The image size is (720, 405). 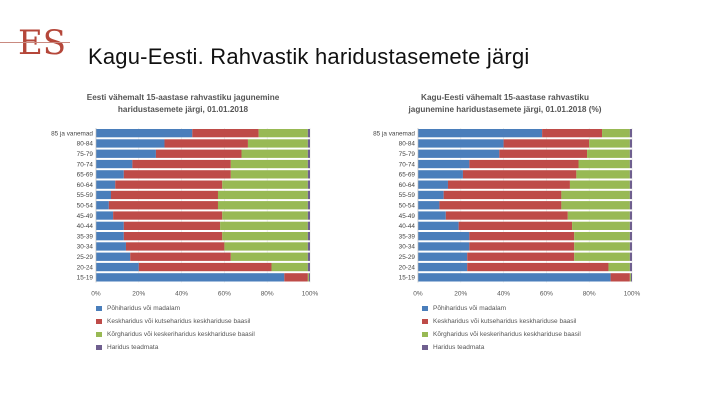 I want to click on category-label: 35-39, so click(x=85, y=236).